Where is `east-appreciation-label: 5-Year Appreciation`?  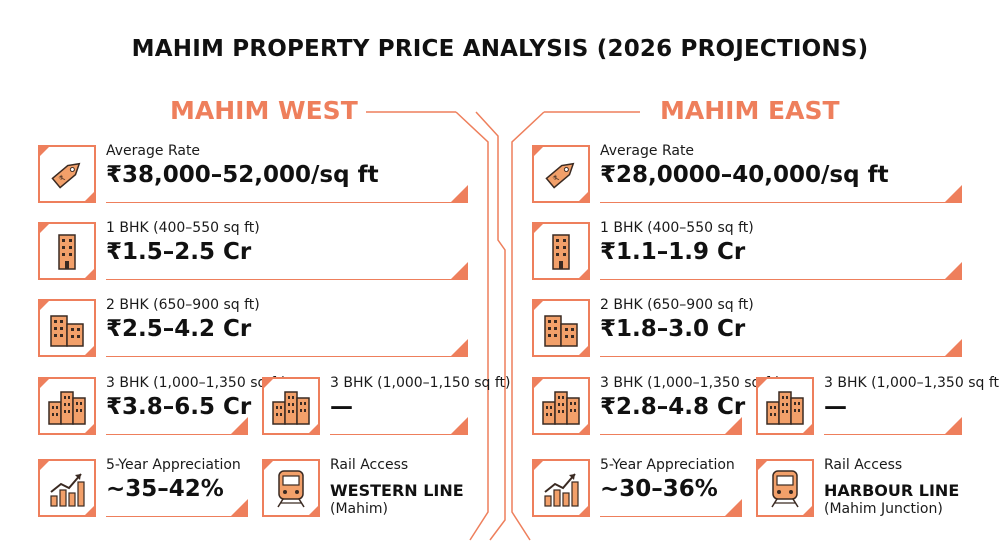
east-appreciation-label: 5-Year Appreciation is located at coordinates (667, 465).